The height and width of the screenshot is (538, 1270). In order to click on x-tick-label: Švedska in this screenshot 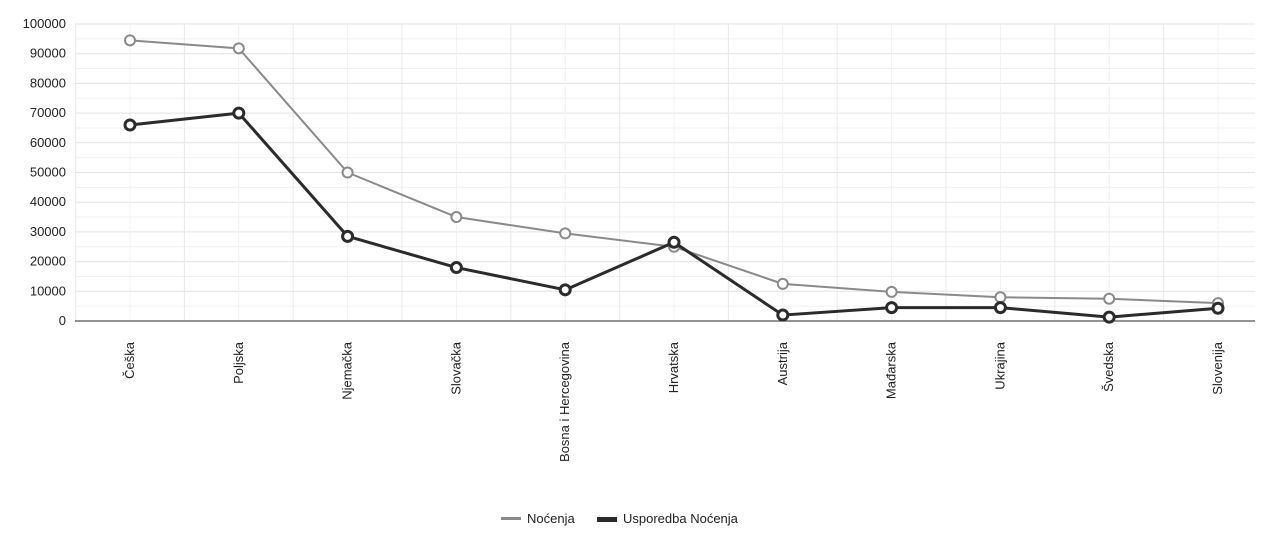, I will do `click(1108, 366)`.